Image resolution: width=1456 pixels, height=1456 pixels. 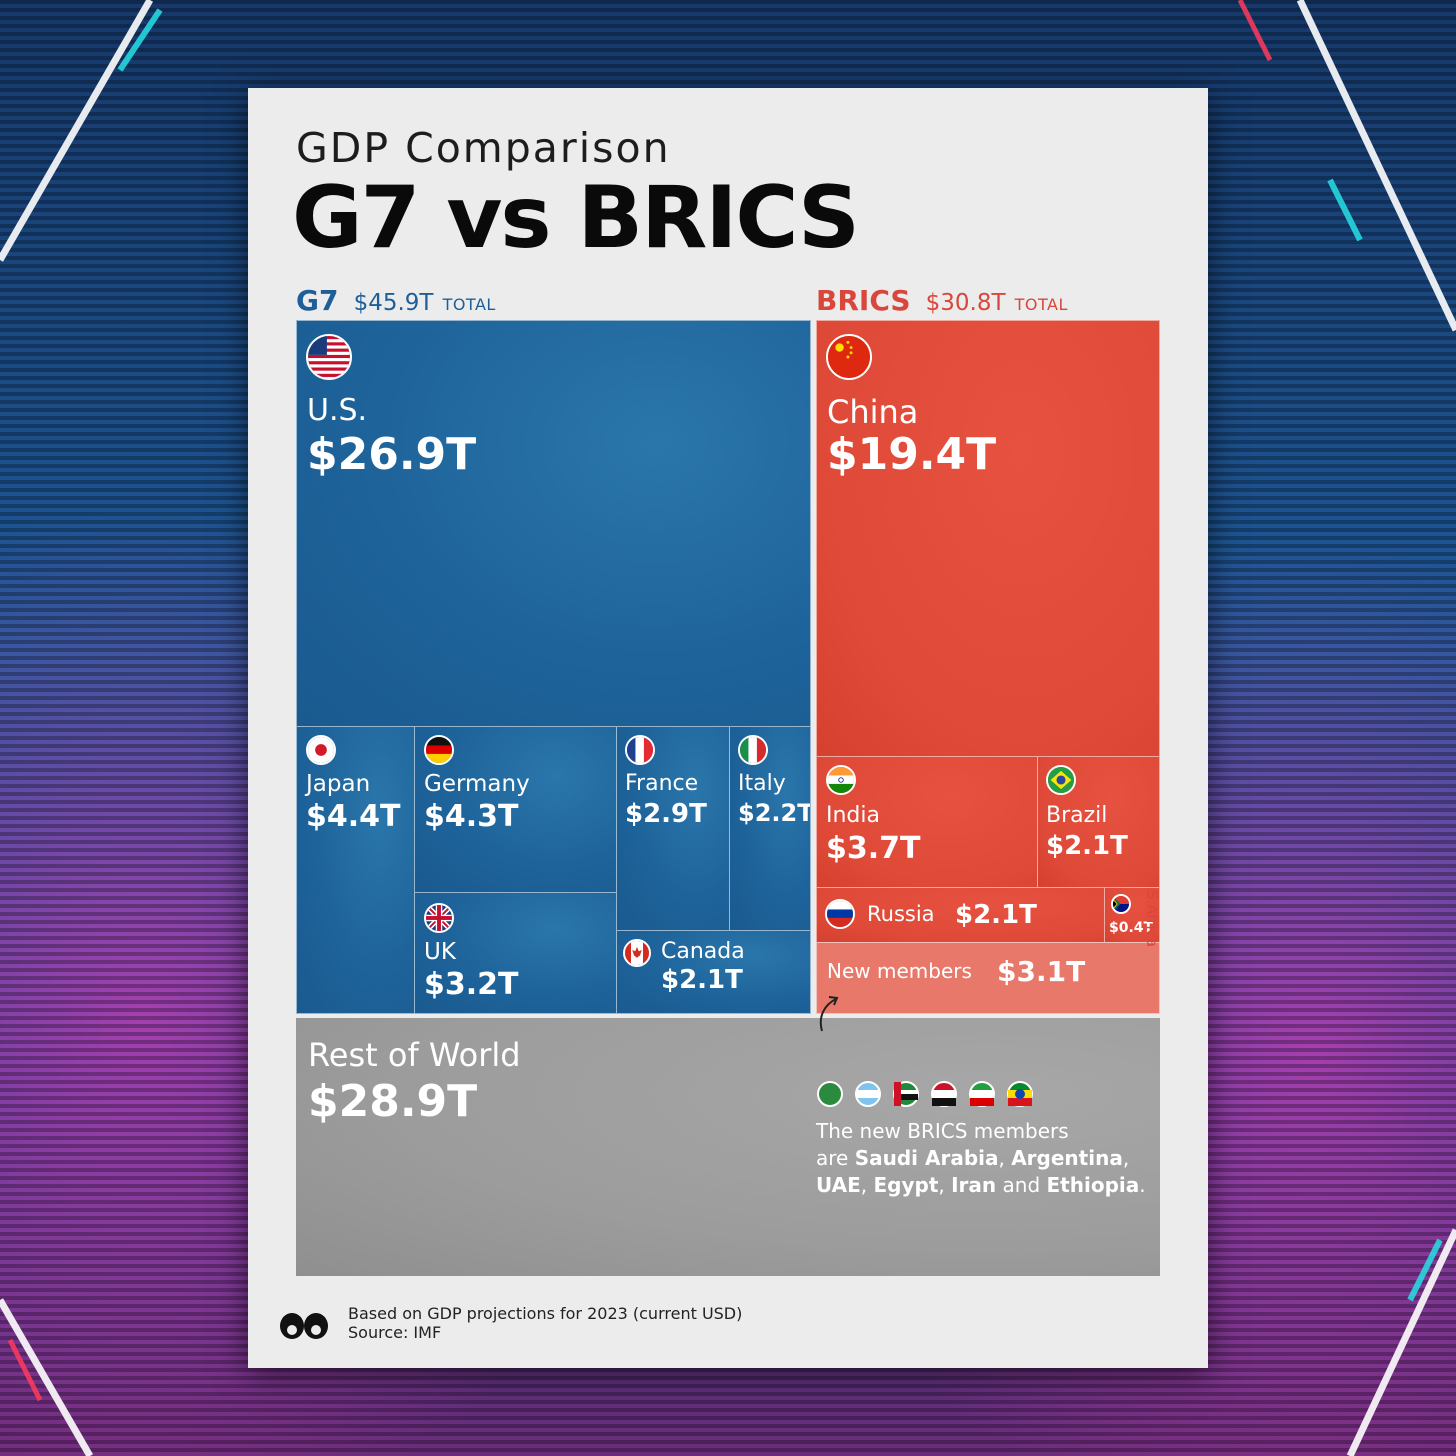 I want to click on tile-south-africa-value: $0.4T, so click(x=1131, y=928).